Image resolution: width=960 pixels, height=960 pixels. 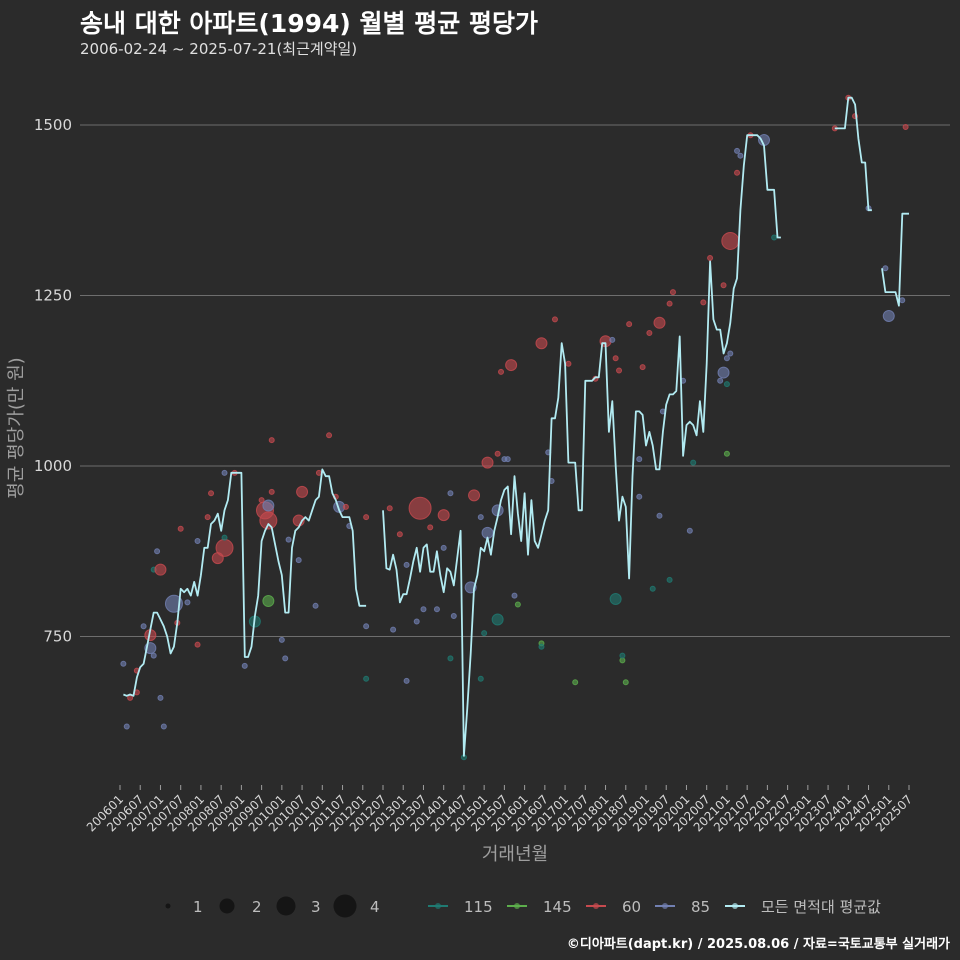 I want to click on y-axis-label: 평균 평당가(만 원), so click(x=16, y=427).